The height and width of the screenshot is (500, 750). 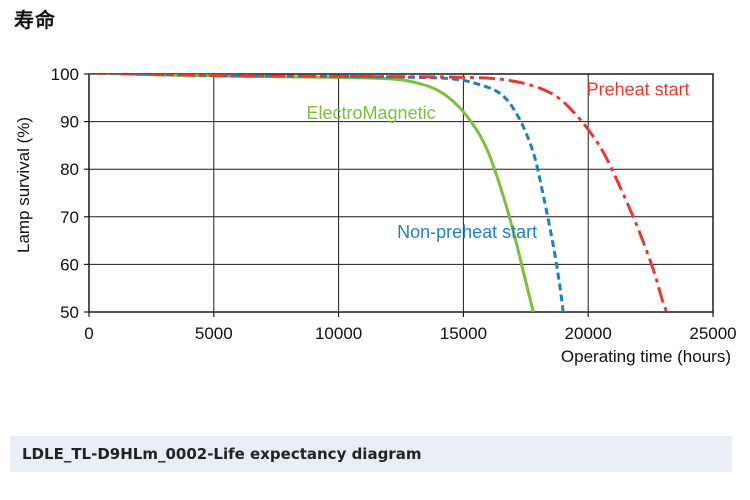 What do you see at coordinates (69, 122) in the screenshot?
I see `y-tick-label: 90` at bounding box center [69, 122].